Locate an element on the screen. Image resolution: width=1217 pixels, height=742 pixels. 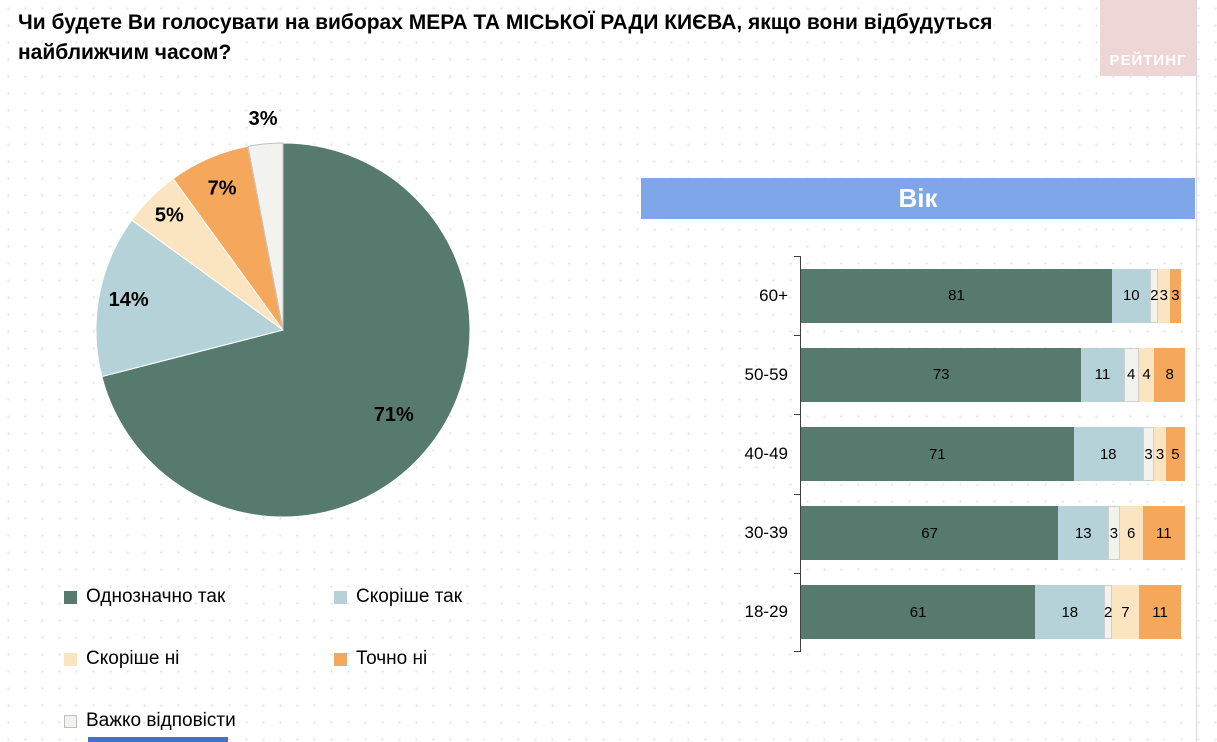
bar-value-label: 5 is located at coordinates (1175, 454).